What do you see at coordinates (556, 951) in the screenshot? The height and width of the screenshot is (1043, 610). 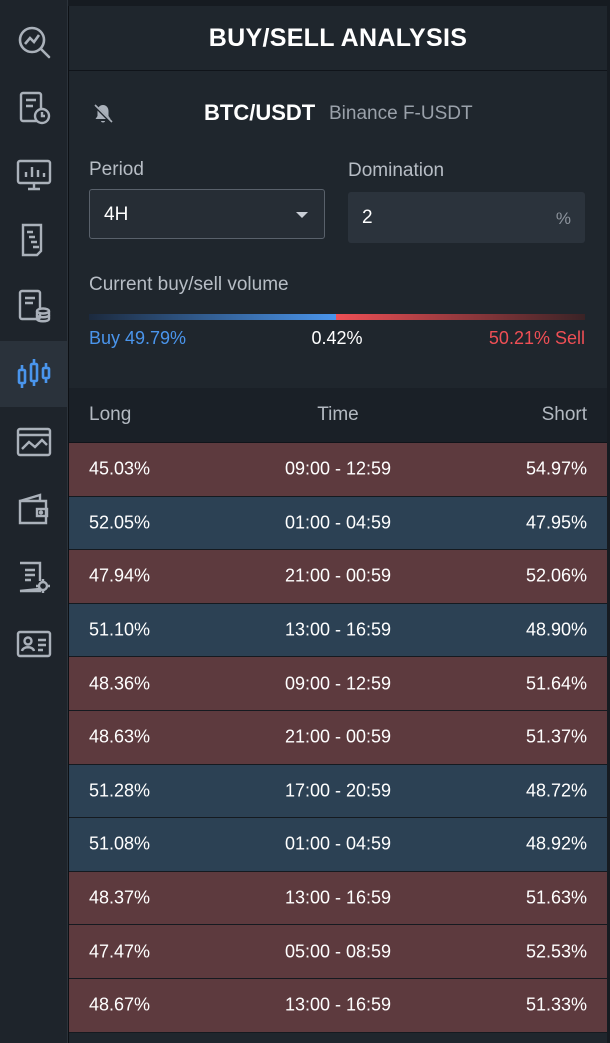 I see `cell-short: 52.53%` at bounding box center [556, 951].